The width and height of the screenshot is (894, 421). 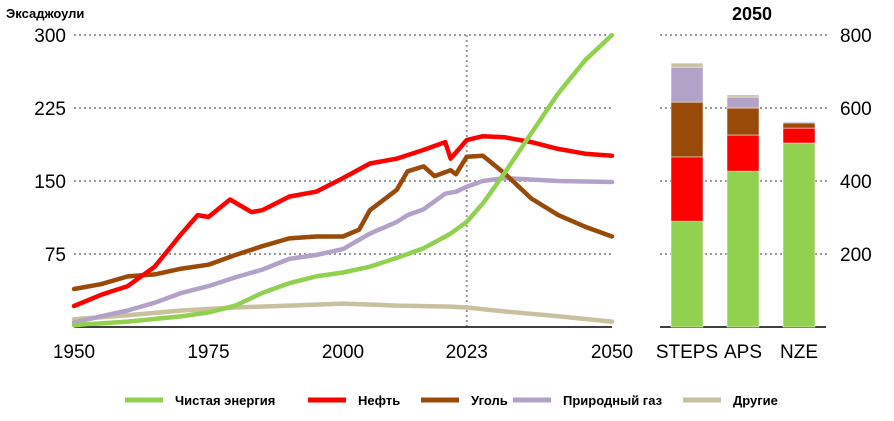 What do you see at coordinates (208, 352) in the screenshot?
I see `x-tick-label: 1975` at bounding box center [208, 352].